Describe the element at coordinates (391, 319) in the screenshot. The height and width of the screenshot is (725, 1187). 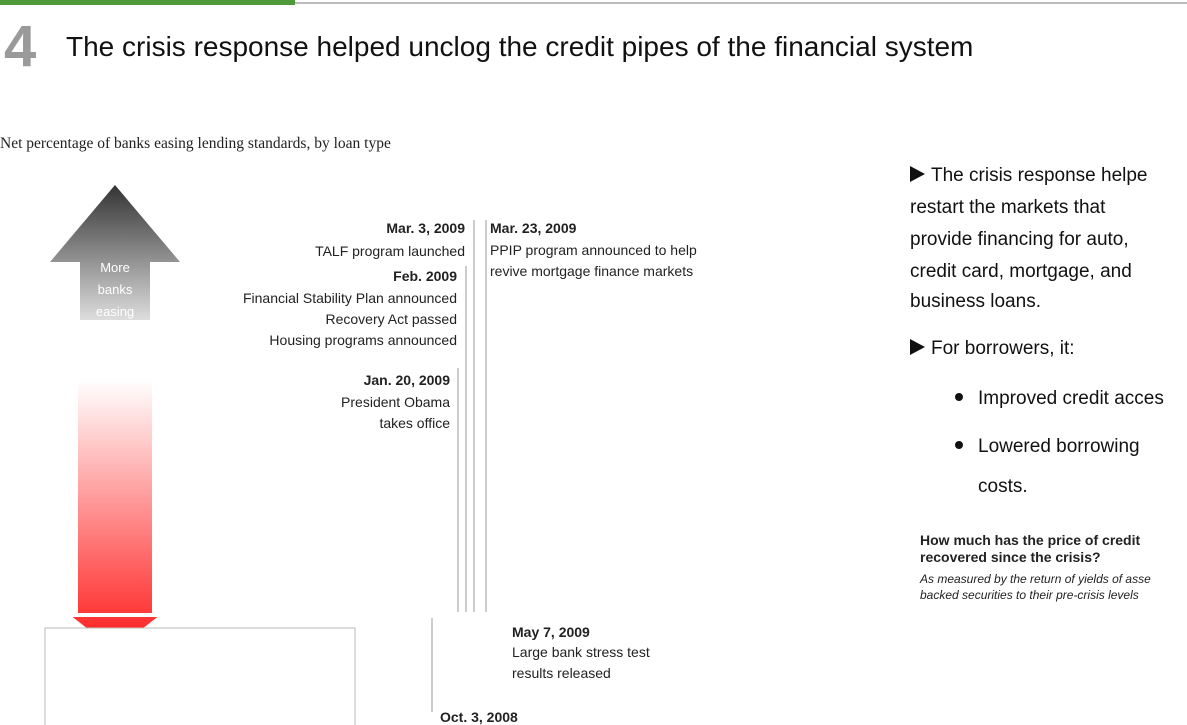
I see `annotation-text: Recovery Act passed` at that location.